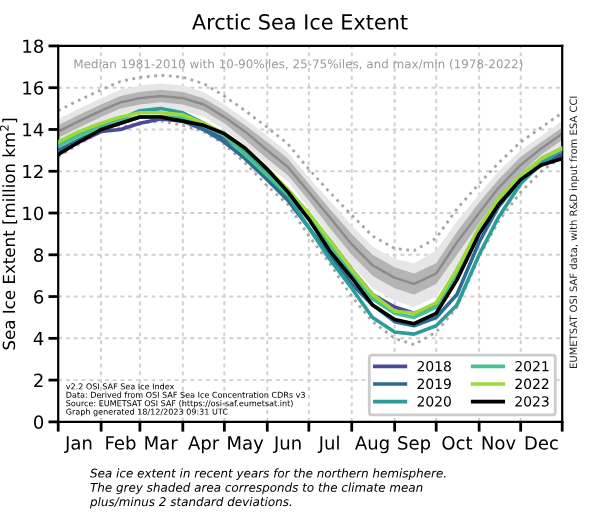 The height and width of the screenshot is (528, 600). I want to click on y-tick-label: 12, so click(33, 171).